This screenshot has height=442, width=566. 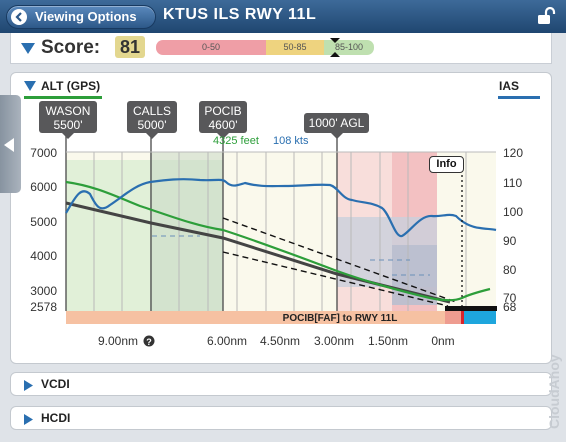 I want to click on x-tick: 6.00nm, so click(x=227, y=341).